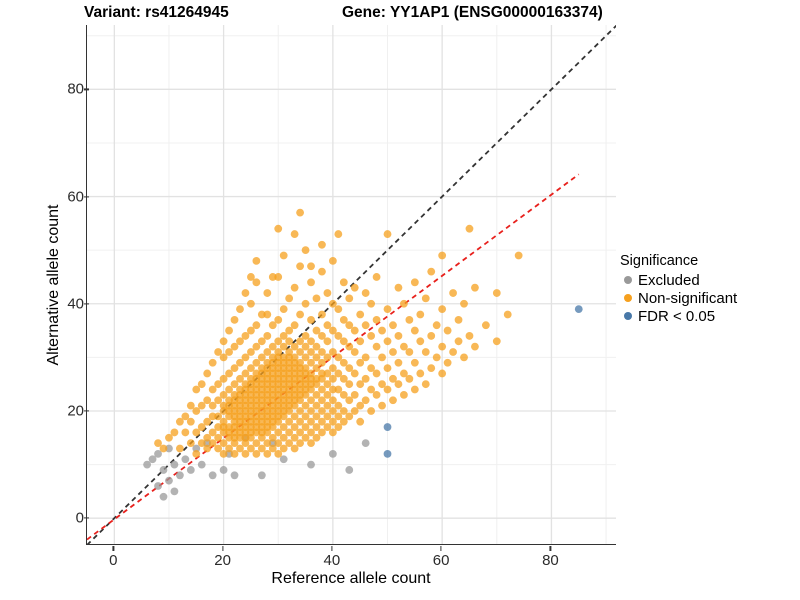 The height and width of the screenshot is (600, 800). What do you see at coordinates (75, 197) in the screenshot?
I see `y-tick-label: 60` at bounding box center [75, 197].